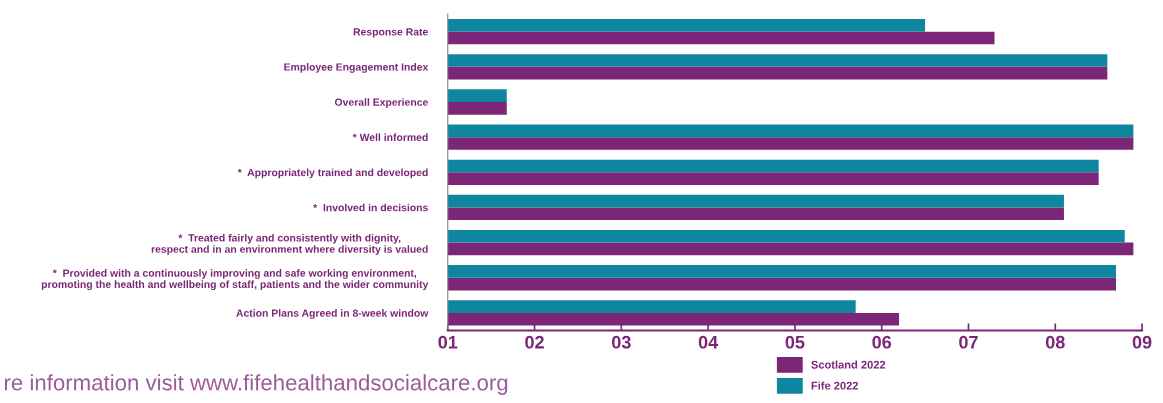 The height and width of the screenshot is (403, 1163). Describe the element at coordinates (968, 342) in the screenshot. I see `x-tick-label: 07` at that location.